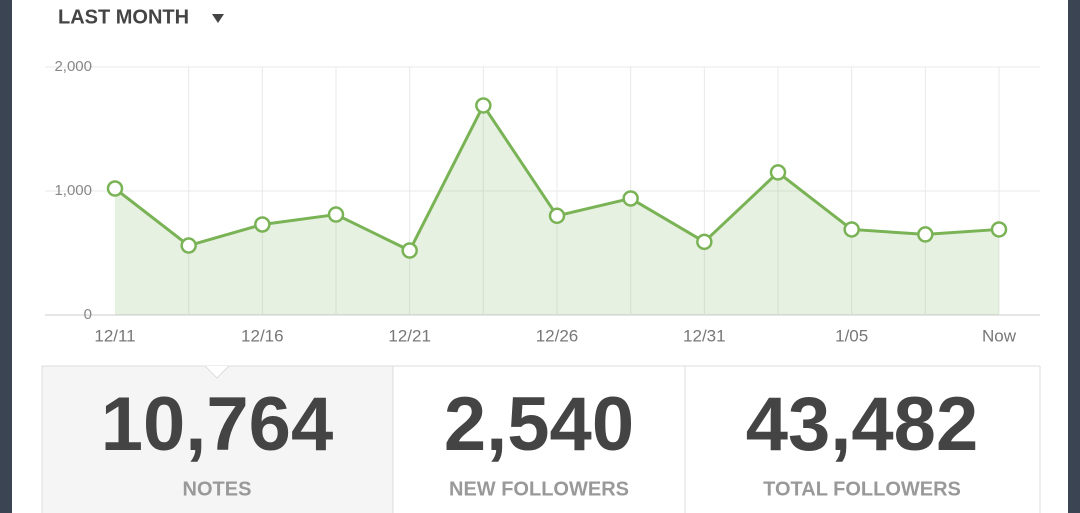 The height and width of the screenshot is (513, 1080). I want to click on stat-label: NEW FOLLOWERS, so click(539, 489).